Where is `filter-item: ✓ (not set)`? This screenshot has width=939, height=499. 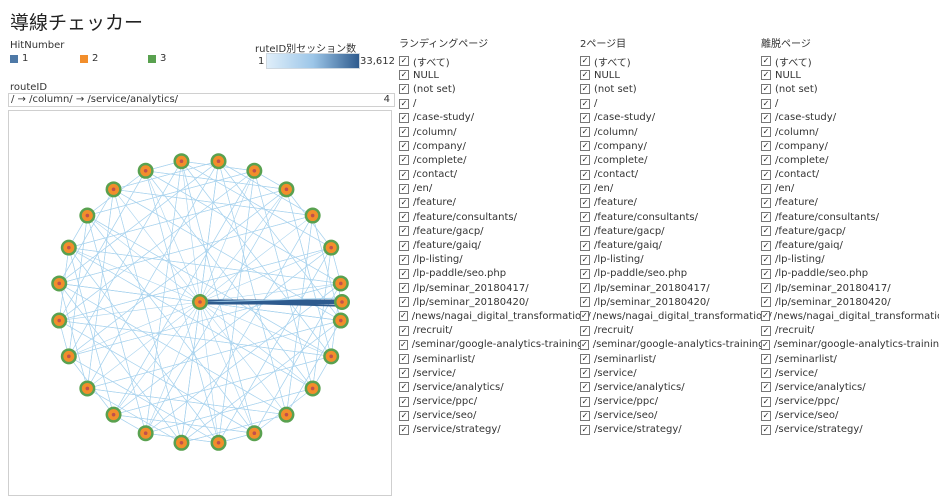
filter-item: ✓ (not set) is located at coordinates (848, 89).